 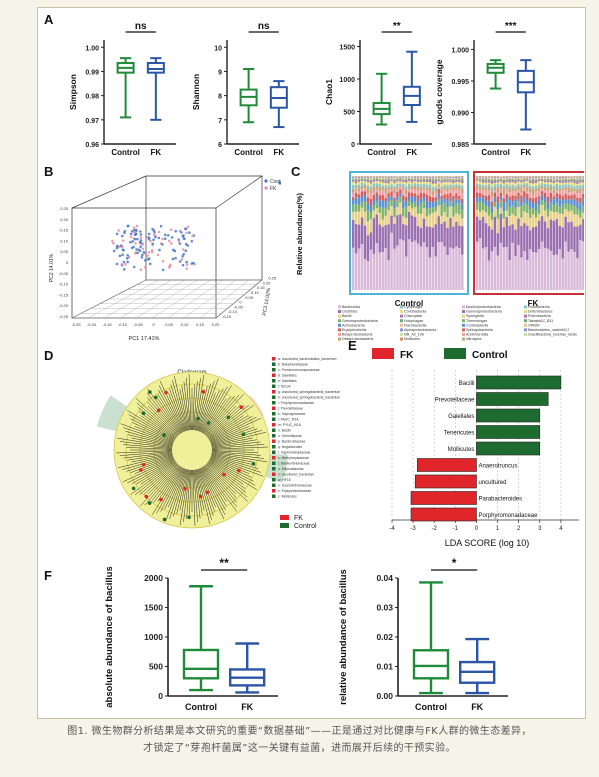 I want to click on y-tick-label: 0.990, so click(x=460, y=113).